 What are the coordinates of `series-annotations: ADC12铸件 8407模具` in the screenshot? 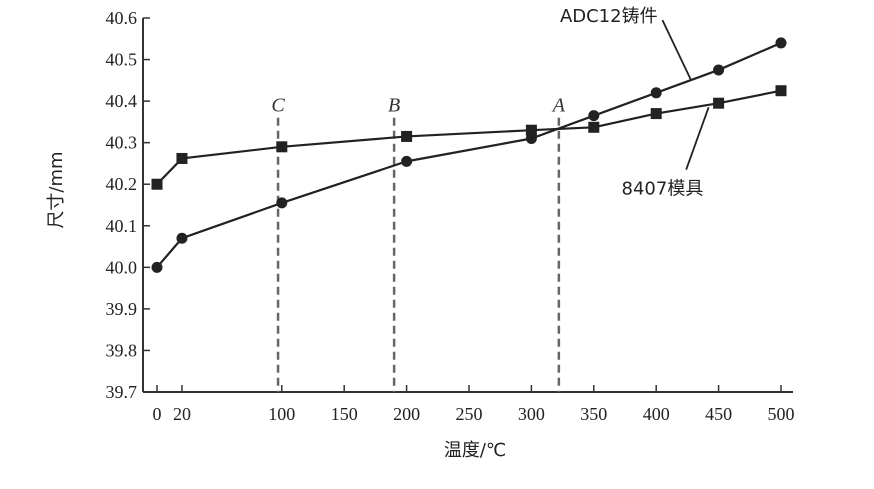 It's located at (635, 102).